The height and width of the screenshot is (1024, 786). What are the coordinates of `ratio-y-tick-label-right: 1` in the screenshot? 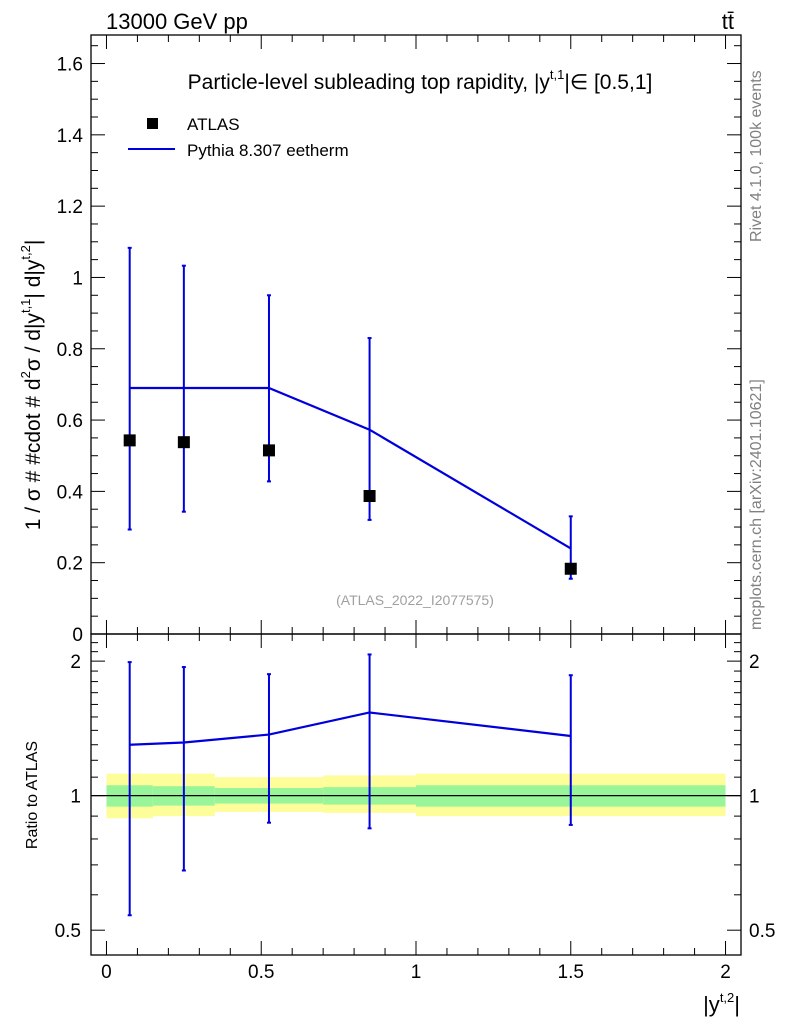 It's located at (754, 797).